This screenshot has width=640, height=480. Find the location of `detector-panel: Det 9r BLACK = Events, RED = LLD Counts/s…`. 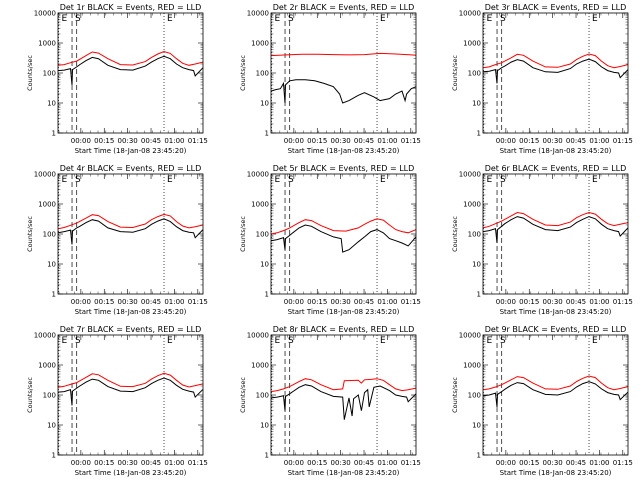

detector-panel: Det 9r BLACK = Events, RED = LLD Counts/s… is located at coordinates (542, 401).